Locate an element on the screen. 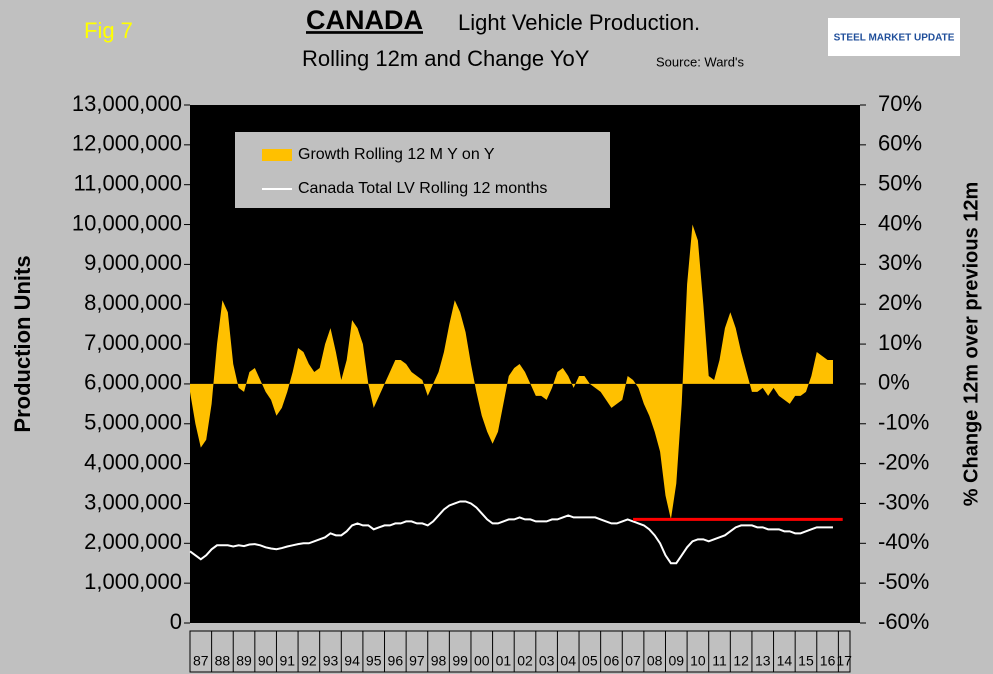 Image resolution: width=993 pixels, height=674 pixels. x-tick-label: 05 is located at coordinates (590, 661).